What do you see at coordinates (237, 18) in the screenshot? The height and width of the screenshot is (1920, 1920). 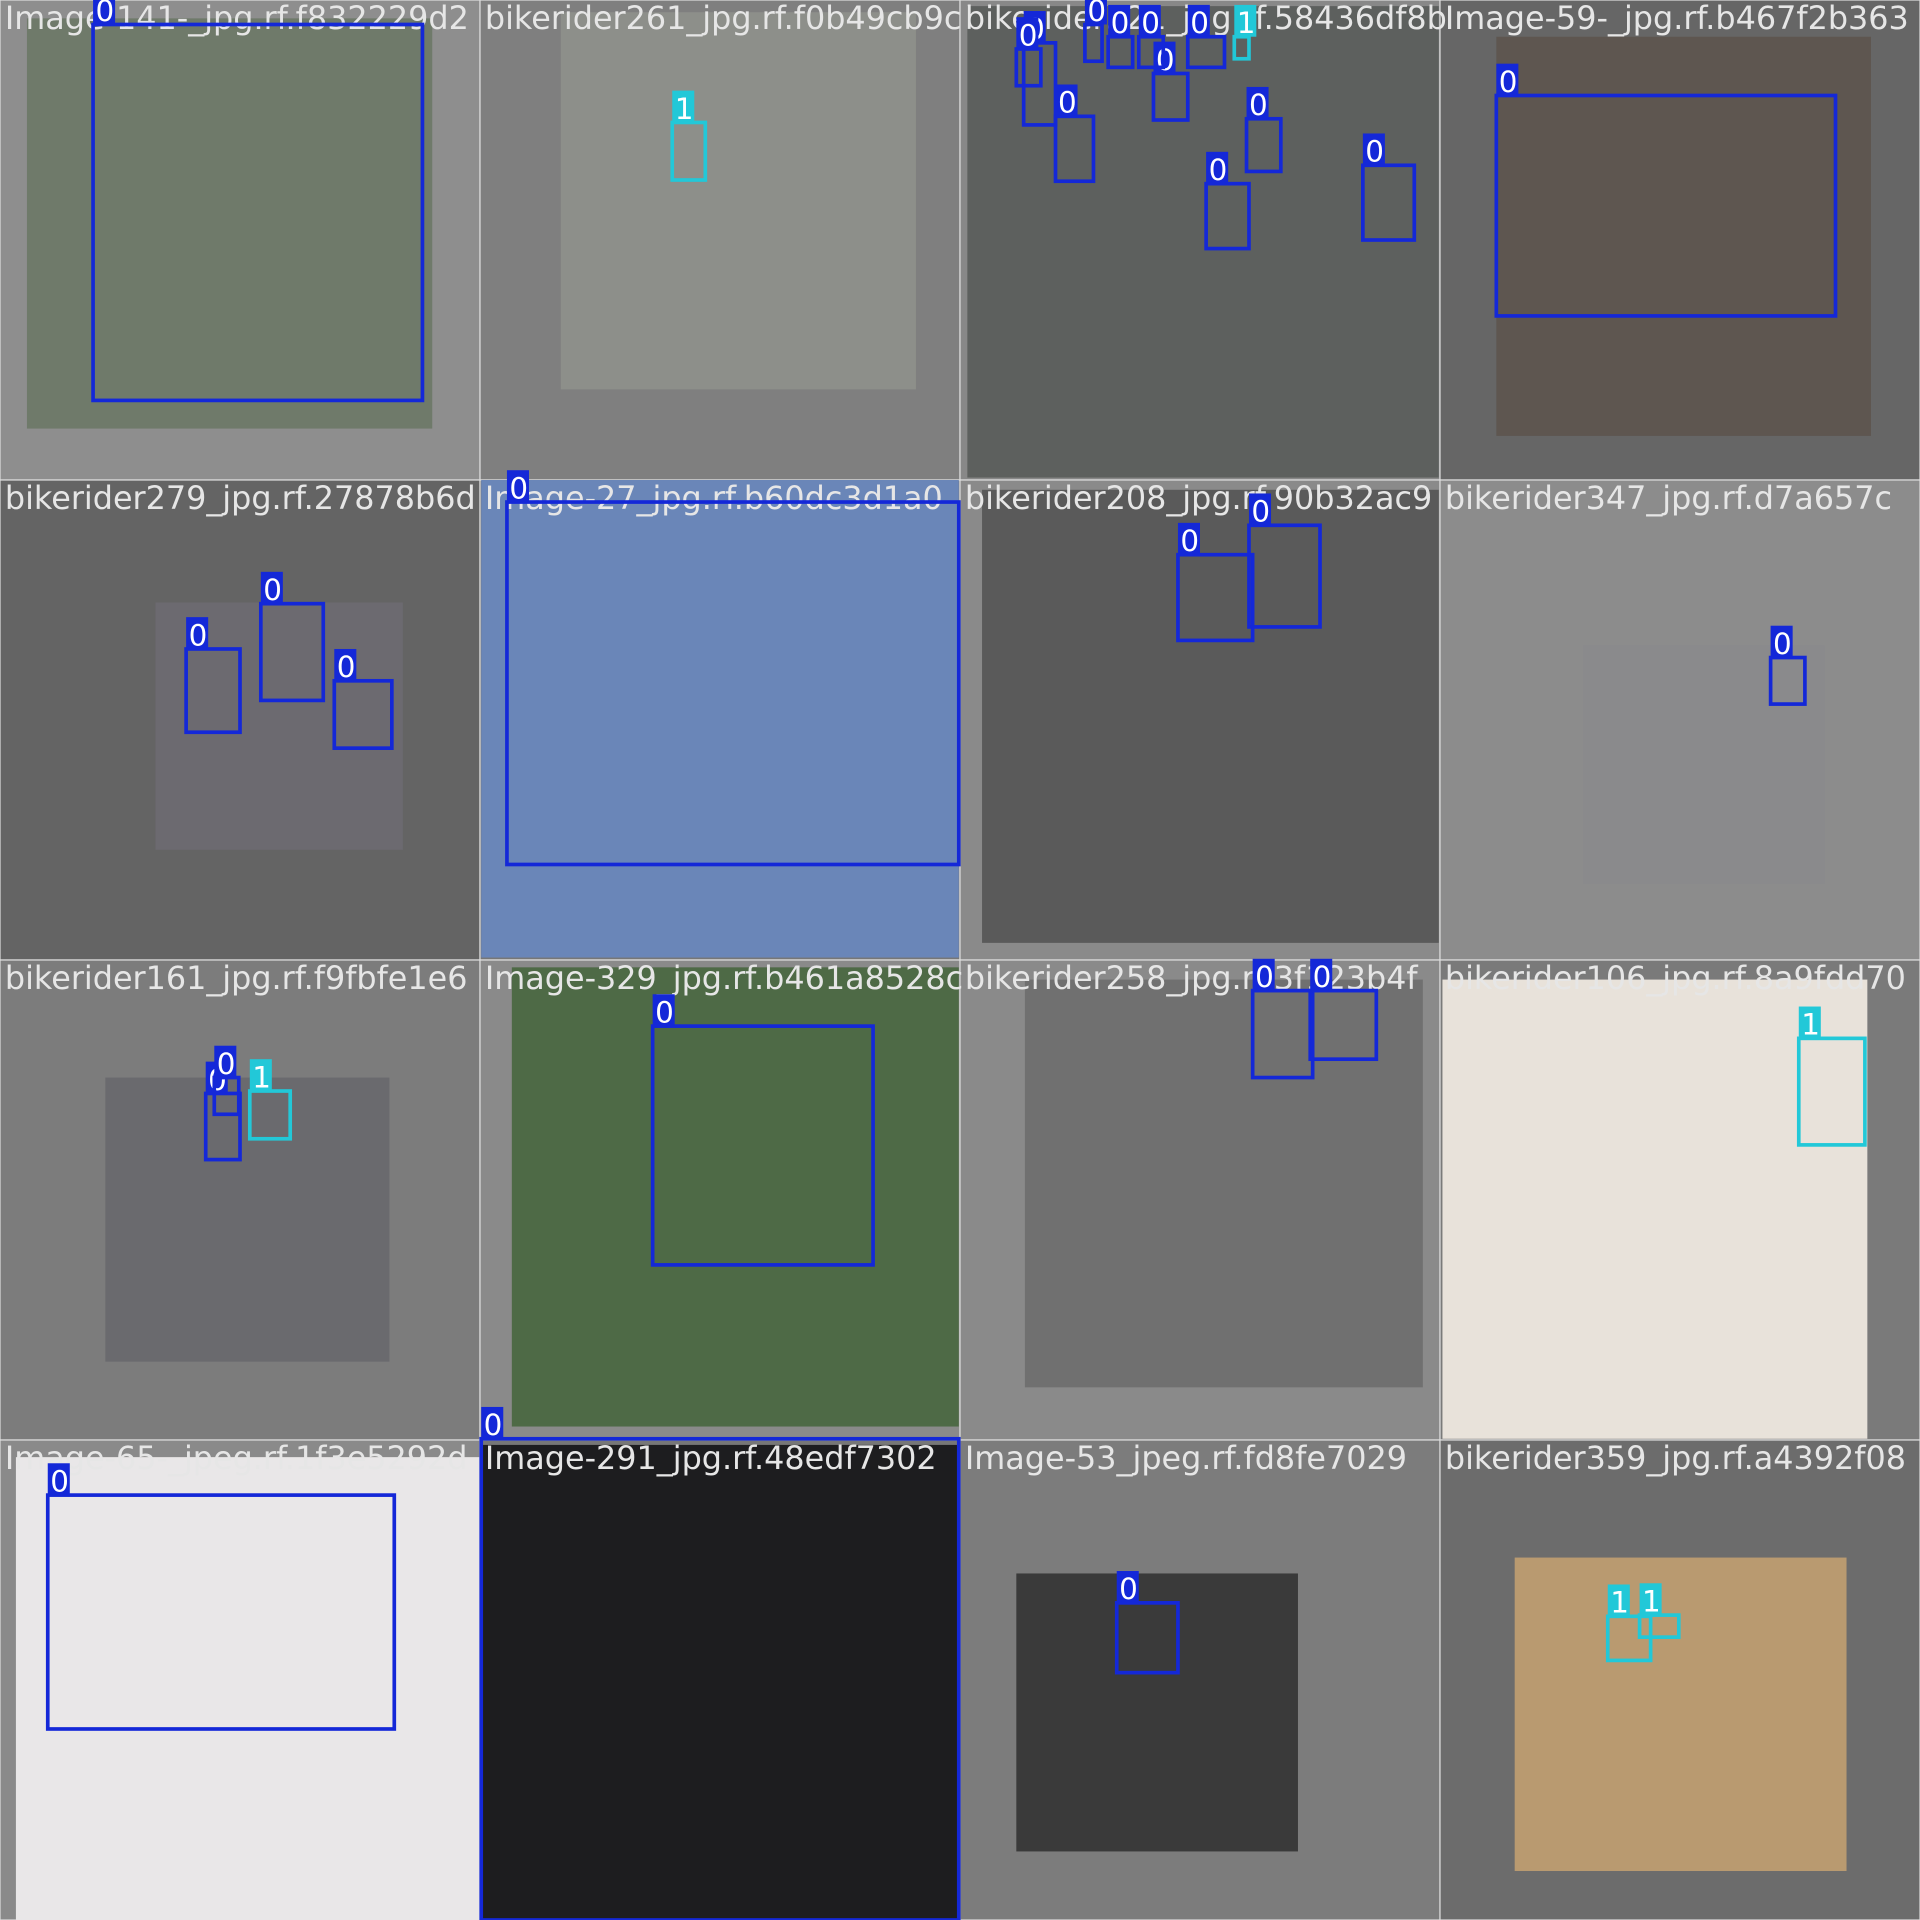 I see `file-name: Image-141-_jpg.rf.f832229d2` at bounding box center [237, 18].